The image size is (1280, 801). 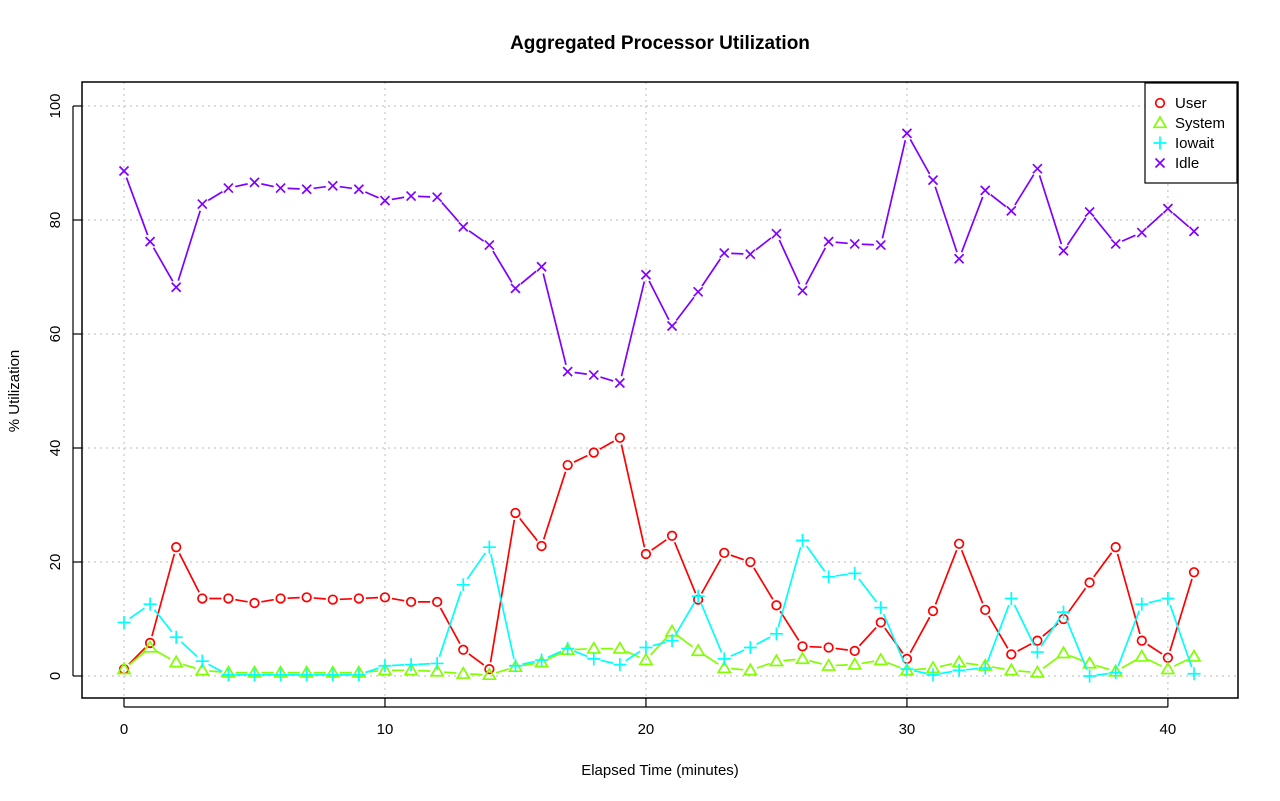 What do you see at coordinates (1191, 103) in the screenshot?
I see `legend-label: User` at bounding box center [1191, 103].